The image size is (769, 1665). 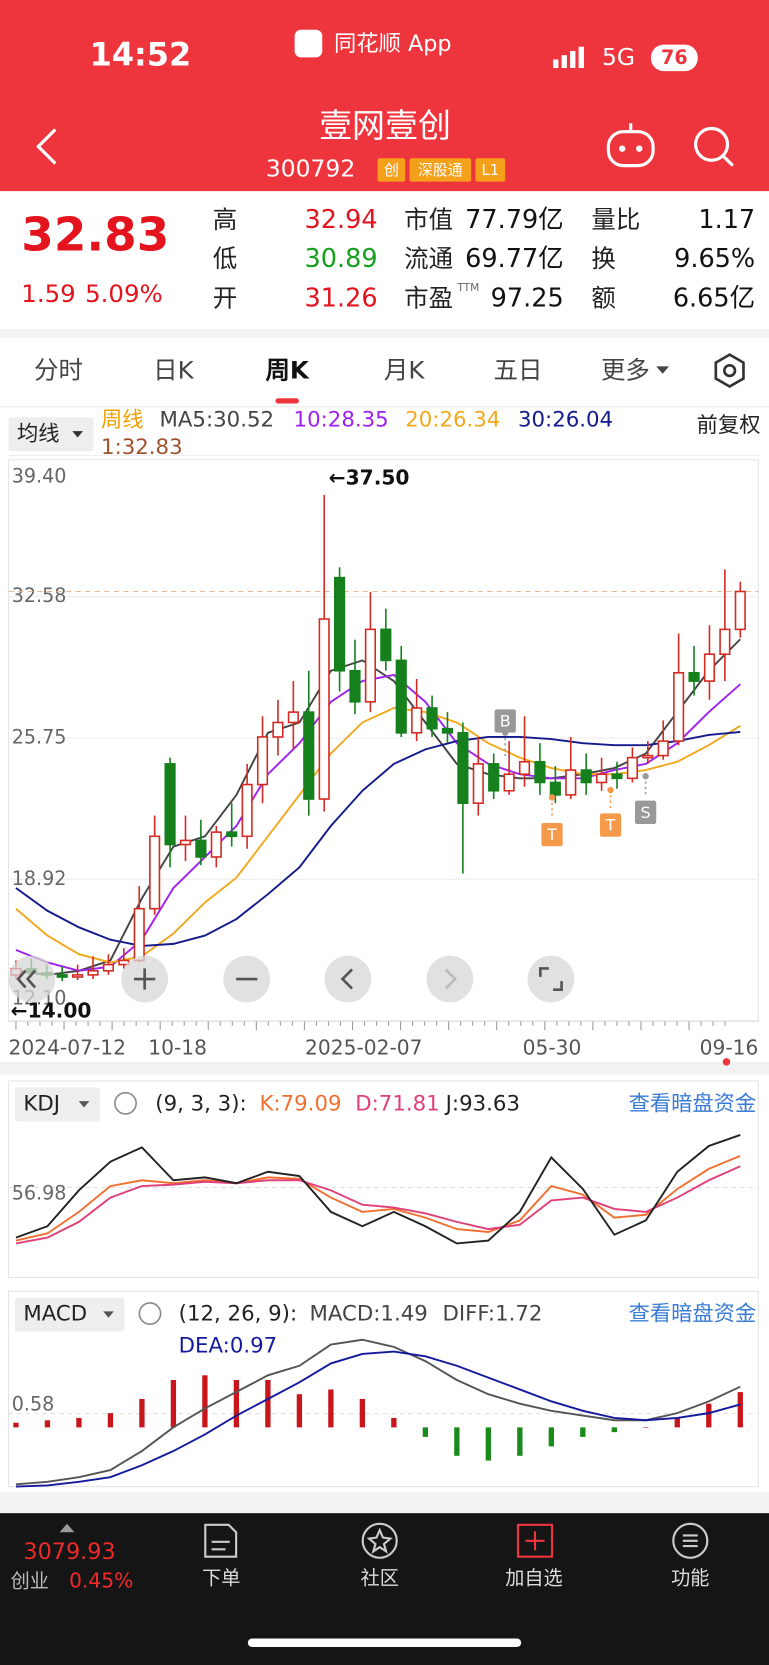 I want to click on macd-params: (12, 26, 9):, so click(x=238, y=1314).